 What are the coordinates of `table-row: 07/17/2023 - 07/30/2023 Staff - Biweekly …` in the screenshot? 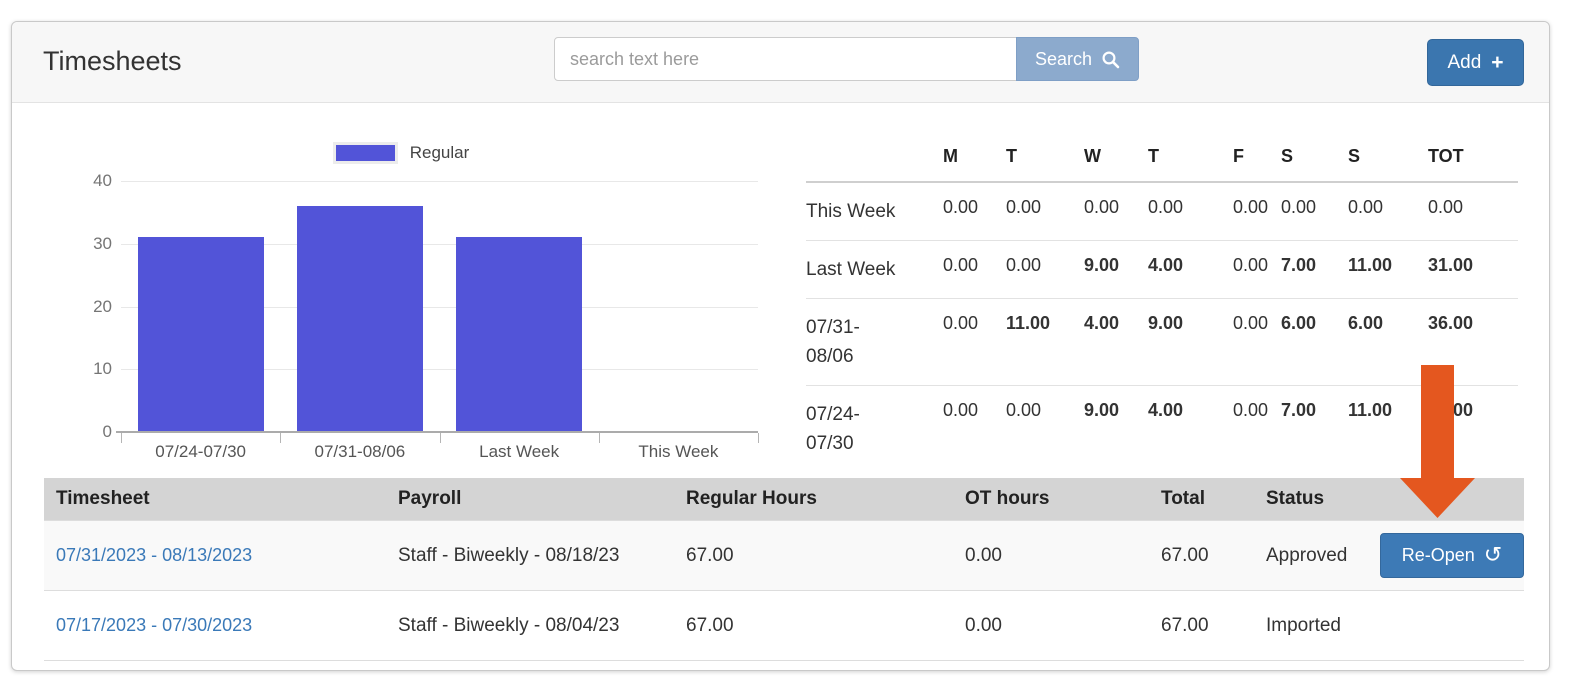 It's located at (784, 625).